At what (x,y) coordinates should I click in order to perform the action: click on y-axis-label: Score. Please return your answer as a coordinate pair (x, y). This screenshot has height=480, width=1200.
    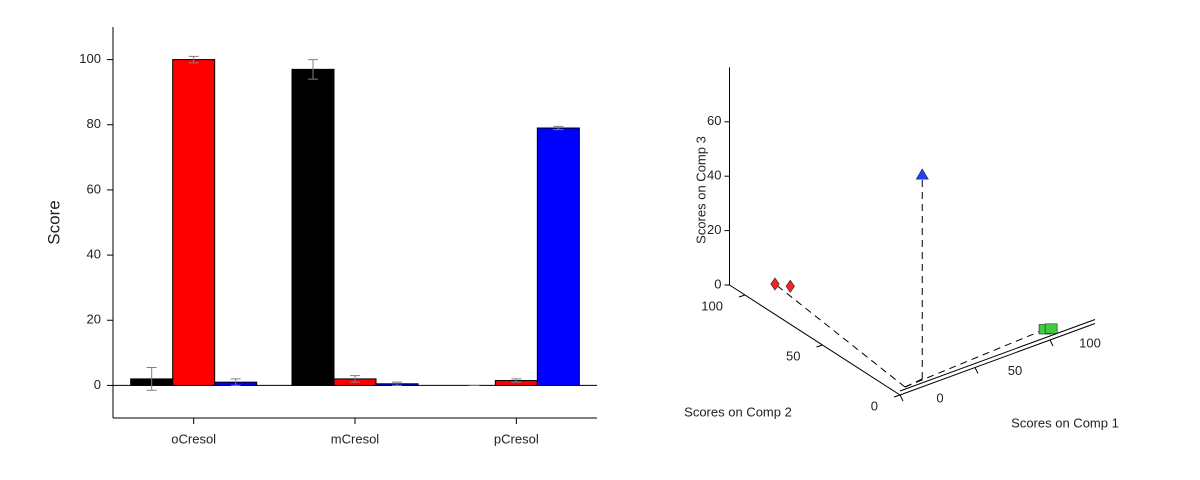
    Looking at the image, I should click on (53, 222).